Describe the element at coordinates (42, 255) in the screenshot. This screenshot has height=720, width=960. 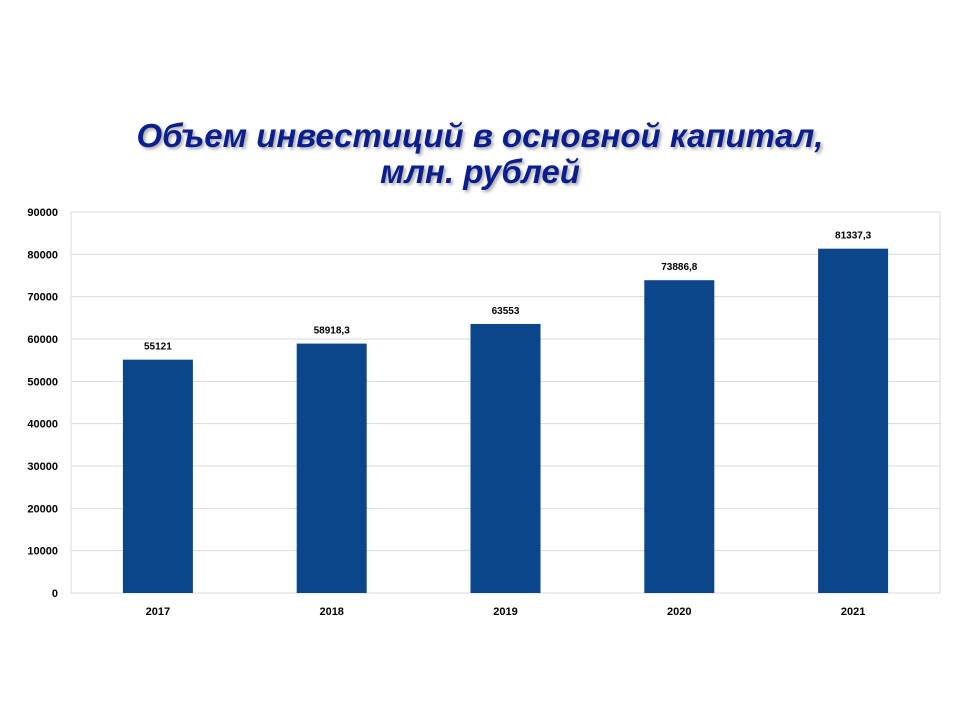
I see `y-tick-label: 80000` at that location.